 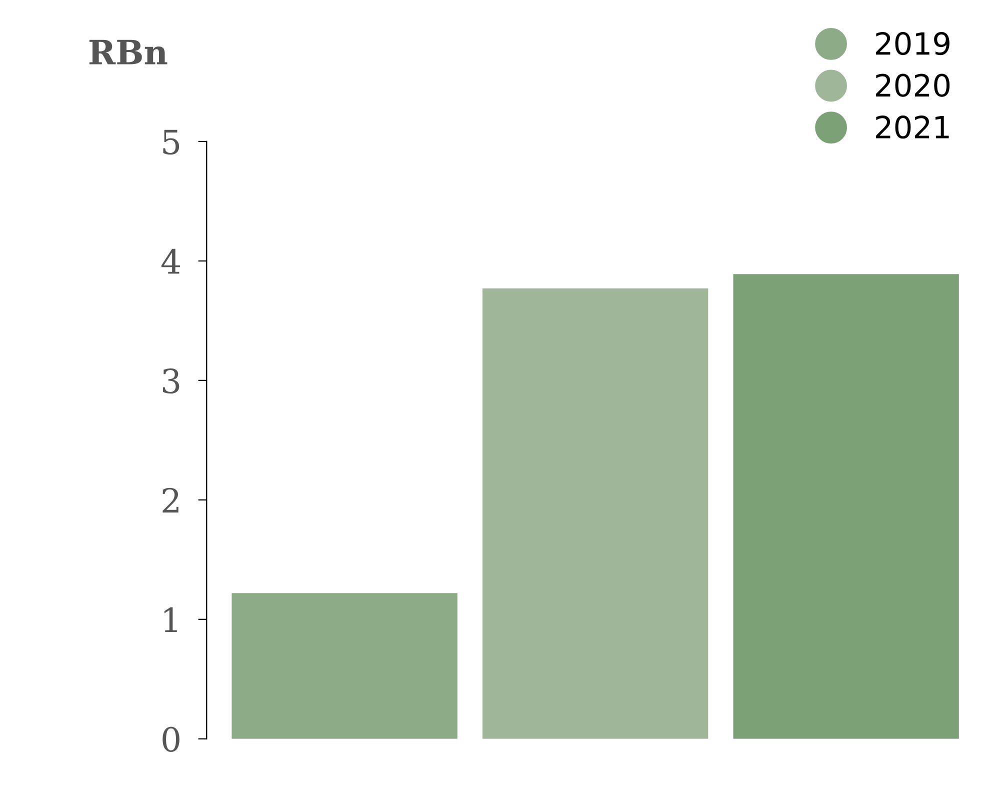 What do you see at coordinates (912, 127) in the screenshot?
I see `legend-label: 2021` at bounding box center [912, 127].